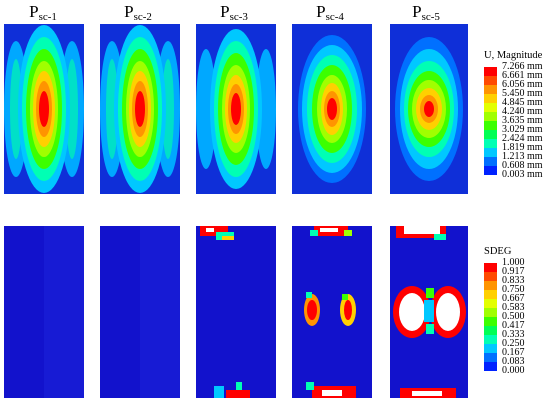 Image resolution: width=550 pixels, height=403 pixels. What do you see at coordinates (330, 12) in the screenshot?
I see `column-title-4: Psc-4` at bounding box center [330, 12].